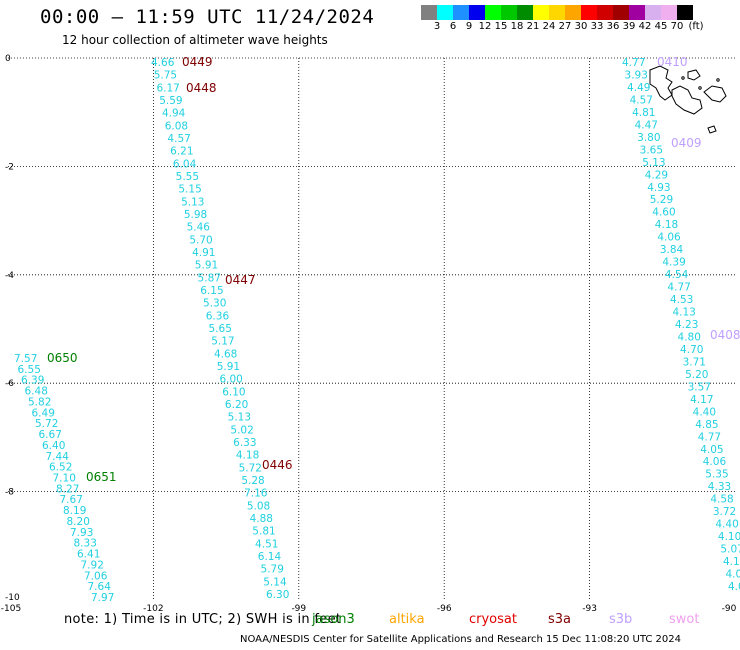  Describe the element at coordinates (686, 325) in the screenshot. I see `wave-height-value: 4.23` at that location.